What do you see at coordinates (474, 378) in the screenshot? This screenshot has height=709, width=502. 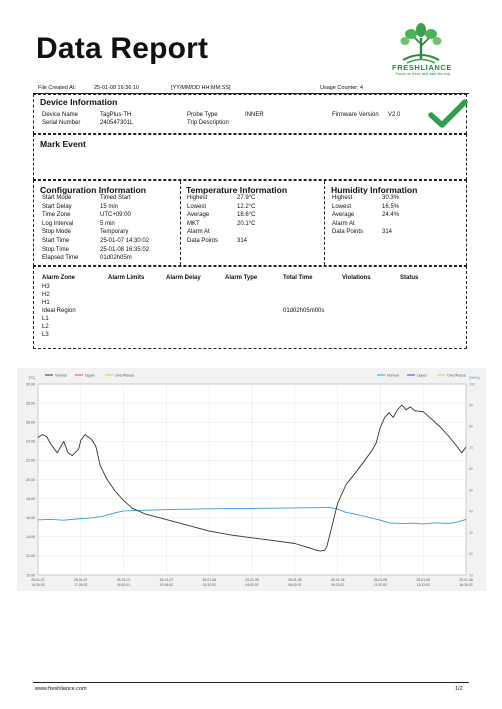 I see `right-axis-unit: (RH%)` at bounding box center [474, 378].